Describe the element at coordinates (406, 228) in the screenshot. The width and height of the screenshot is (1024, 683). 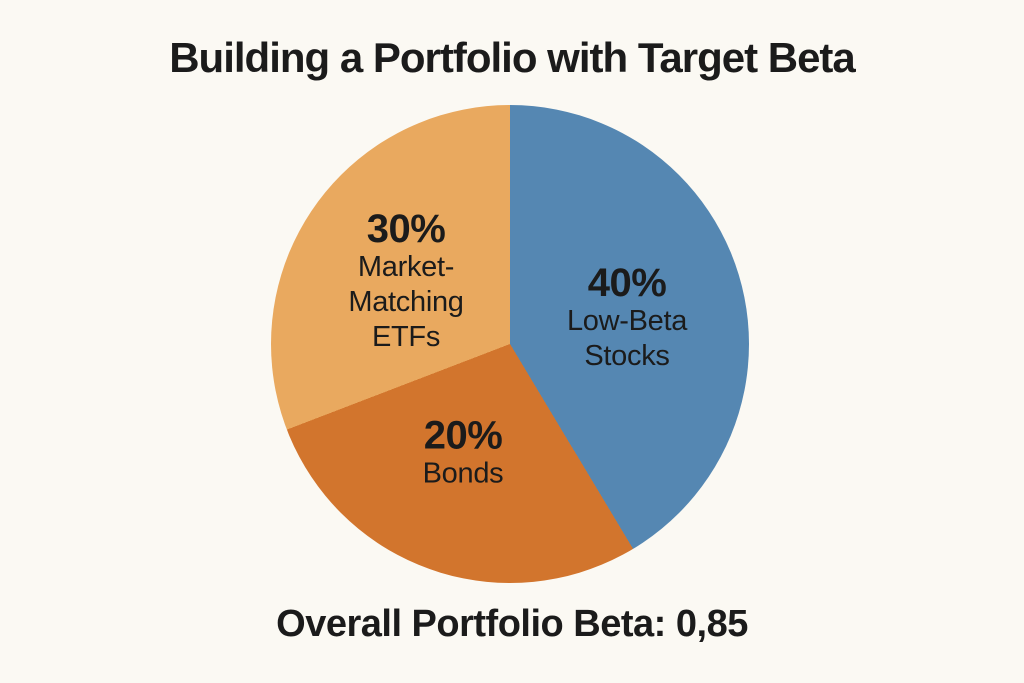
I see `slice-pct-market-matching-etfs: 30%` at that location.